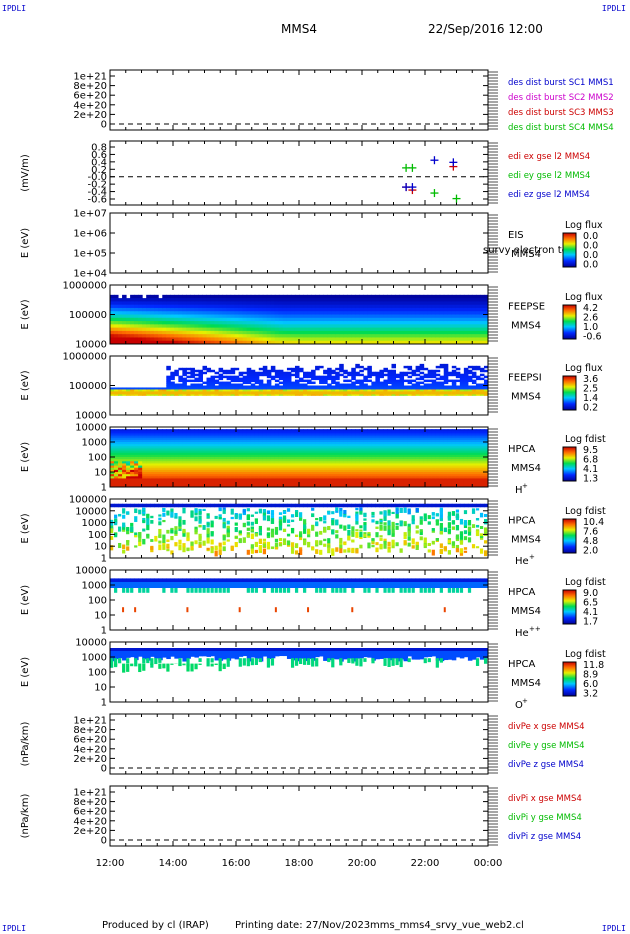 This screenshot has height=934, width=630. I want to click on data-point, so click(412, 167).